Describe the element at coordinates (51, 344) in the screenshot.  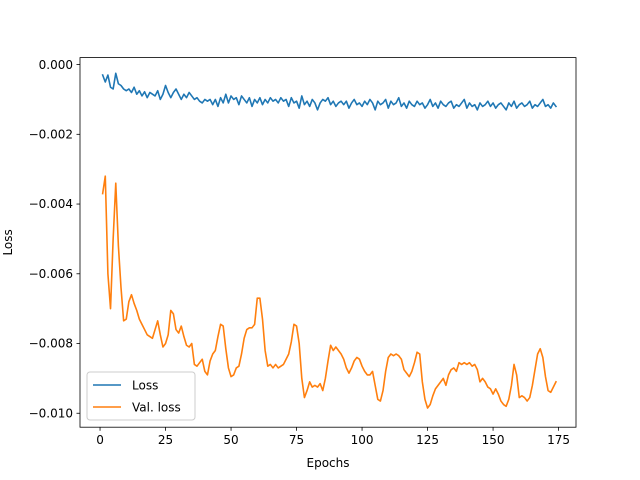
I see `y-tick-label: −0.008` at that location.